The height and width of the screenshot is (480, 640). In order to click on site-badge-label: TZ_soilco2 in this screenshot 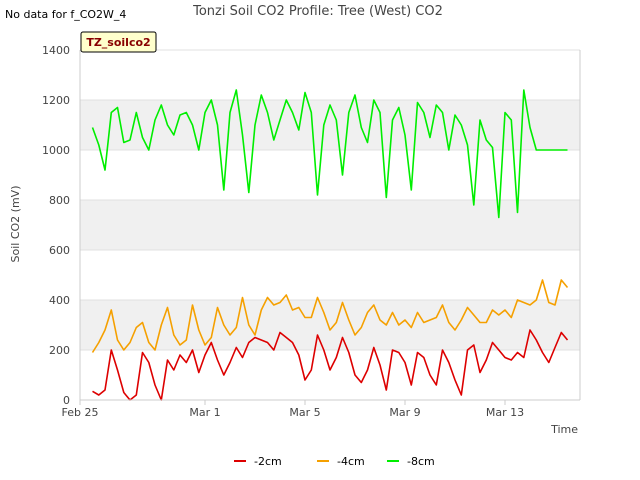, I will do `click(118, 42)`.